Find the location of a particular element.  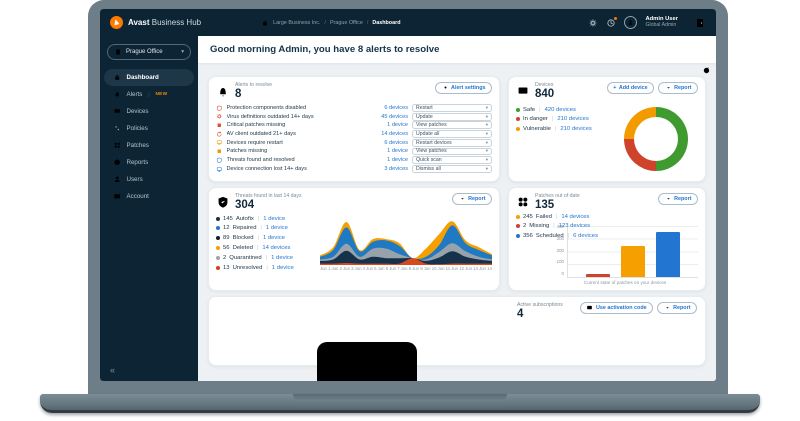

org-selector-label: Prague Office is located at coordinates (144, 52).